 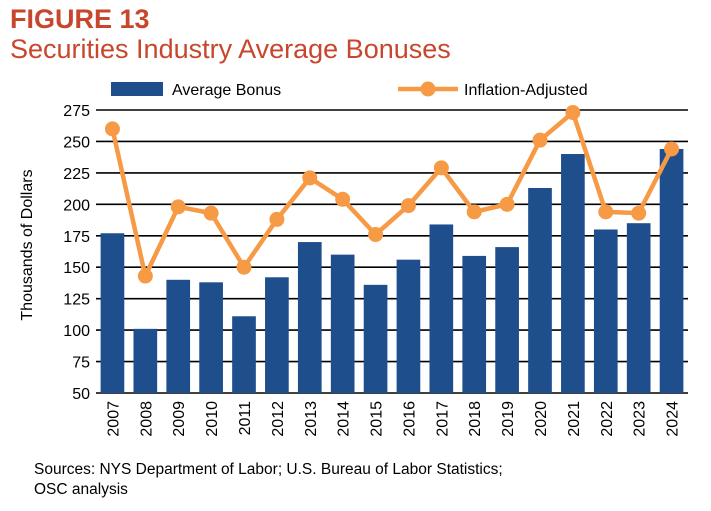 I want to click on bar-2008, so click(x=145, y=360).